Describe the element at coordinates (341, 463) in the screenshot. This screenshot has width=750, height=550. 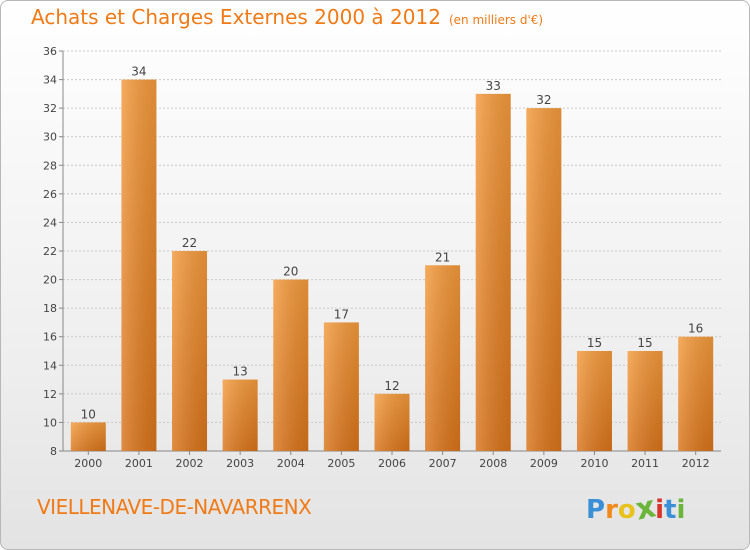
I see `x-tick-label: 2005` at that location.